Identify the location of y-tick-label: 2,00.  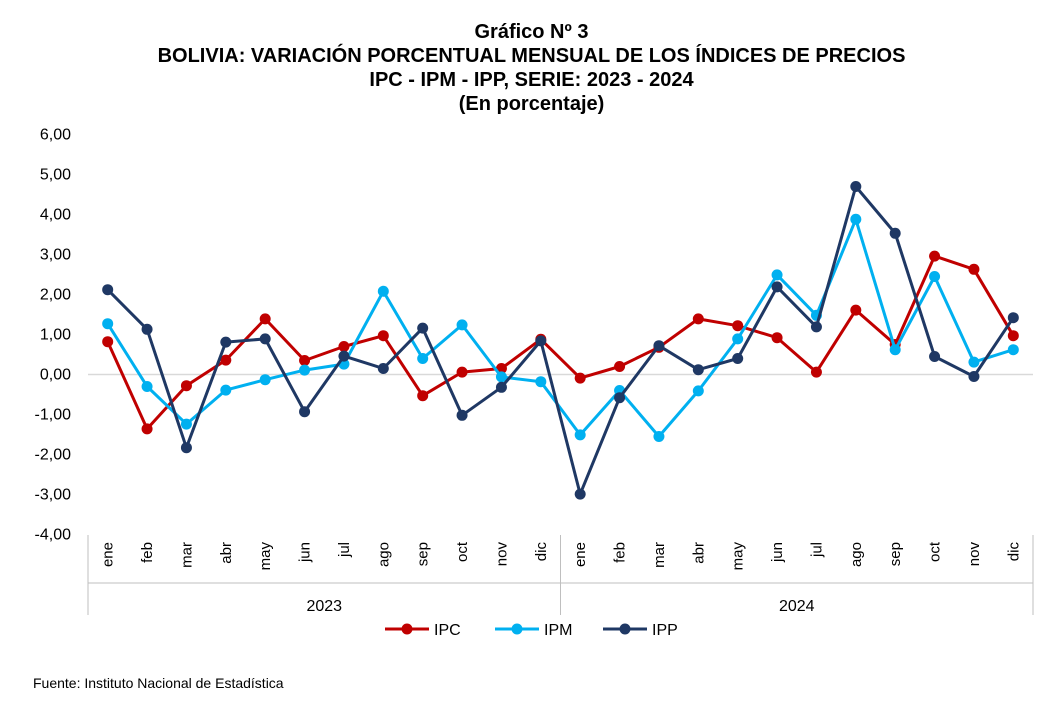
(55, 295).